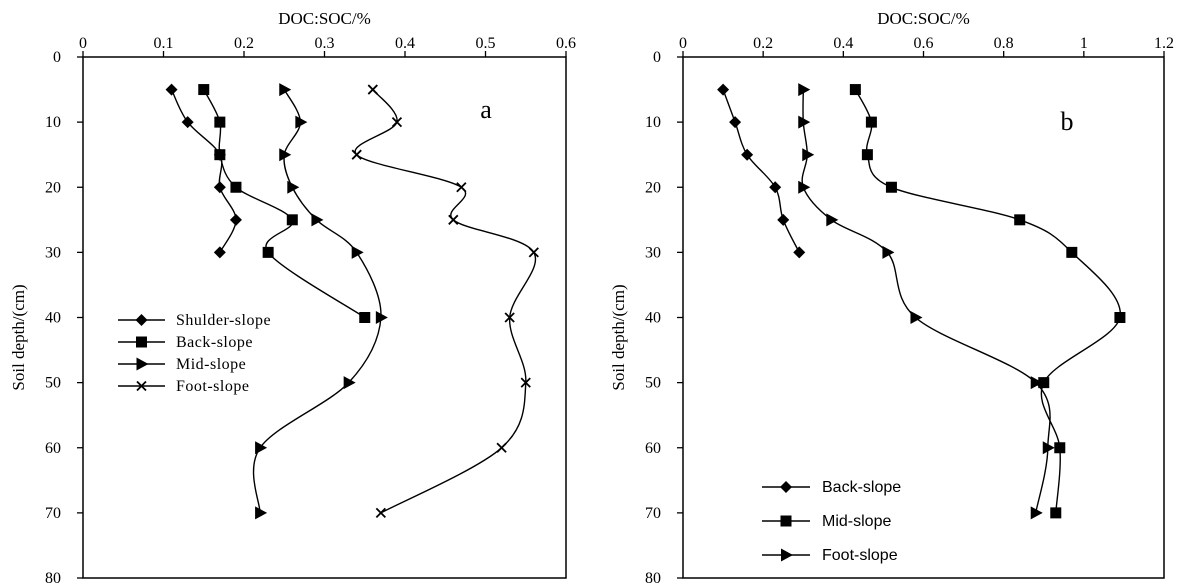 This screenshot has height=586, width=1180. I want to click on x-tick-label: 0.5, so click(486, 43).